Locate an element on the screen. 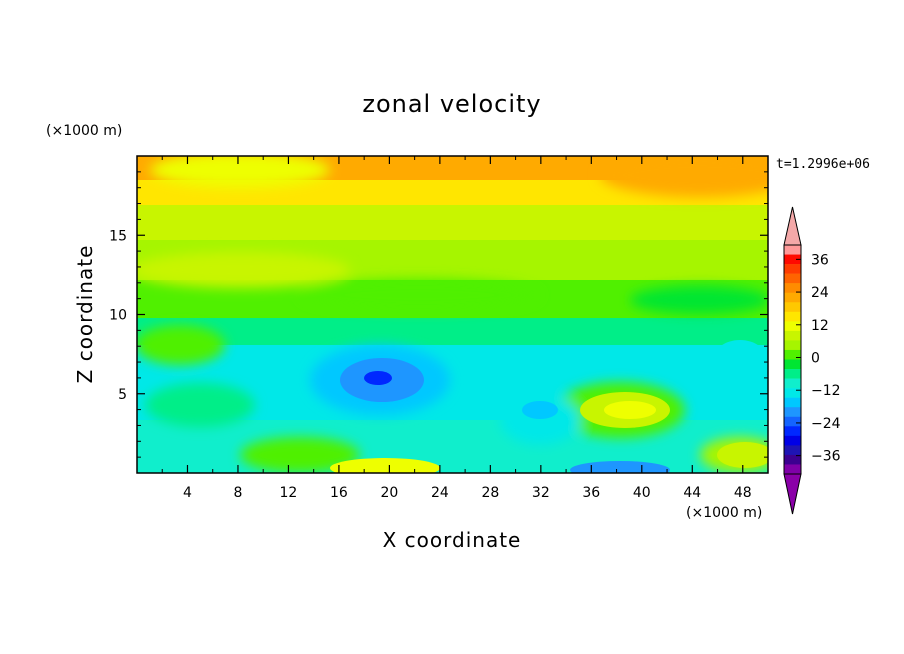  x-tick-label: 24 is located at coordinates (440, 493).